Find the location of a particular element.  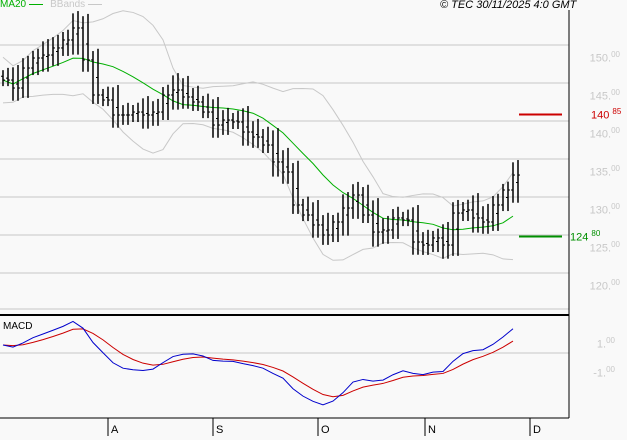

legend-bbands: BBands is located at coordinates (68, 5).